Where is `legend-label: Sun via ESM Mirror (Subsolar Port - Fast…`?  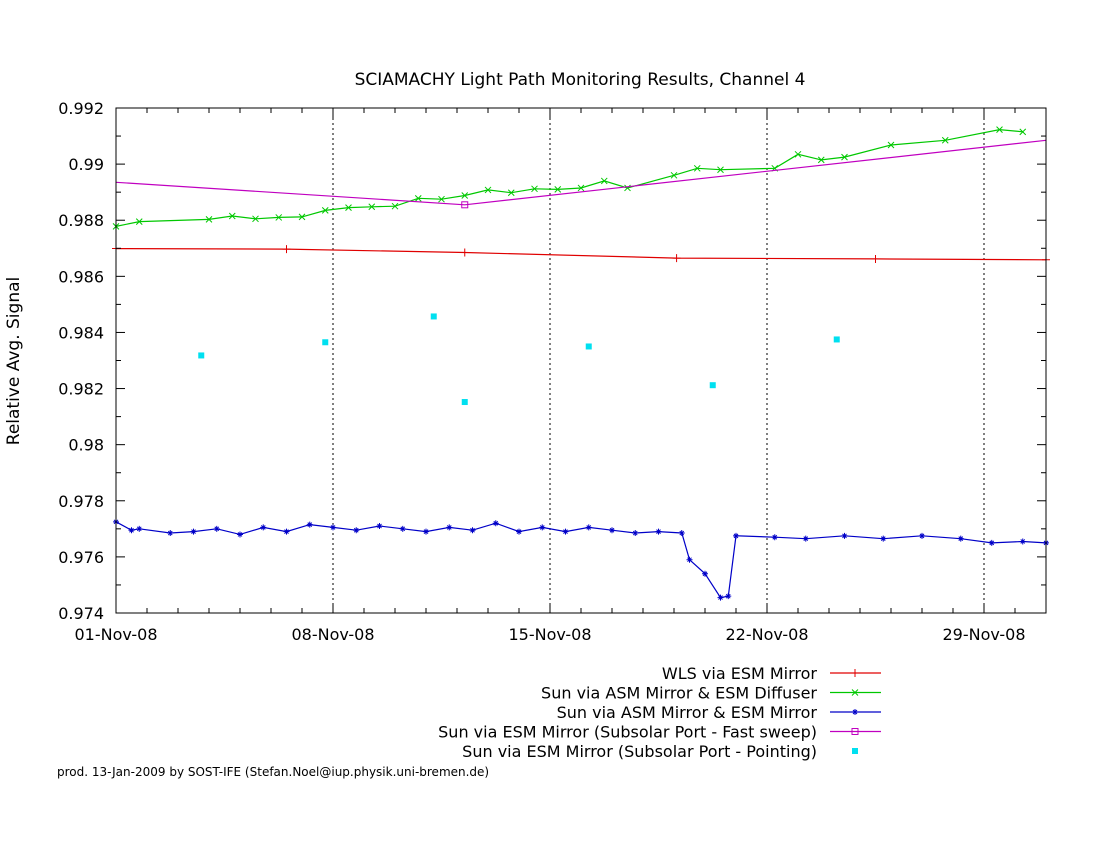 legend-label: Sun via ESM Mirror (Subsolar Port - Fast… is located at coordinates (627, 732).